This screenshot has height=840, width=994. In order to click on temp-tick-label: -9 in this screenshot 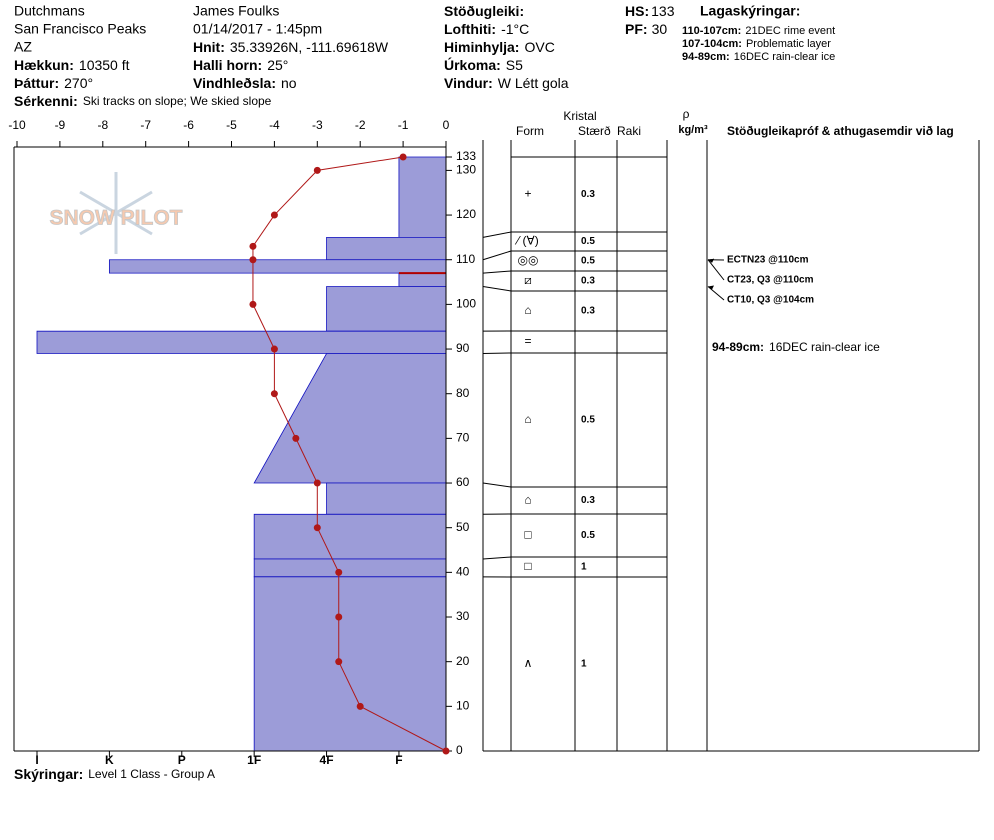, I will do `click(60, 125)`.